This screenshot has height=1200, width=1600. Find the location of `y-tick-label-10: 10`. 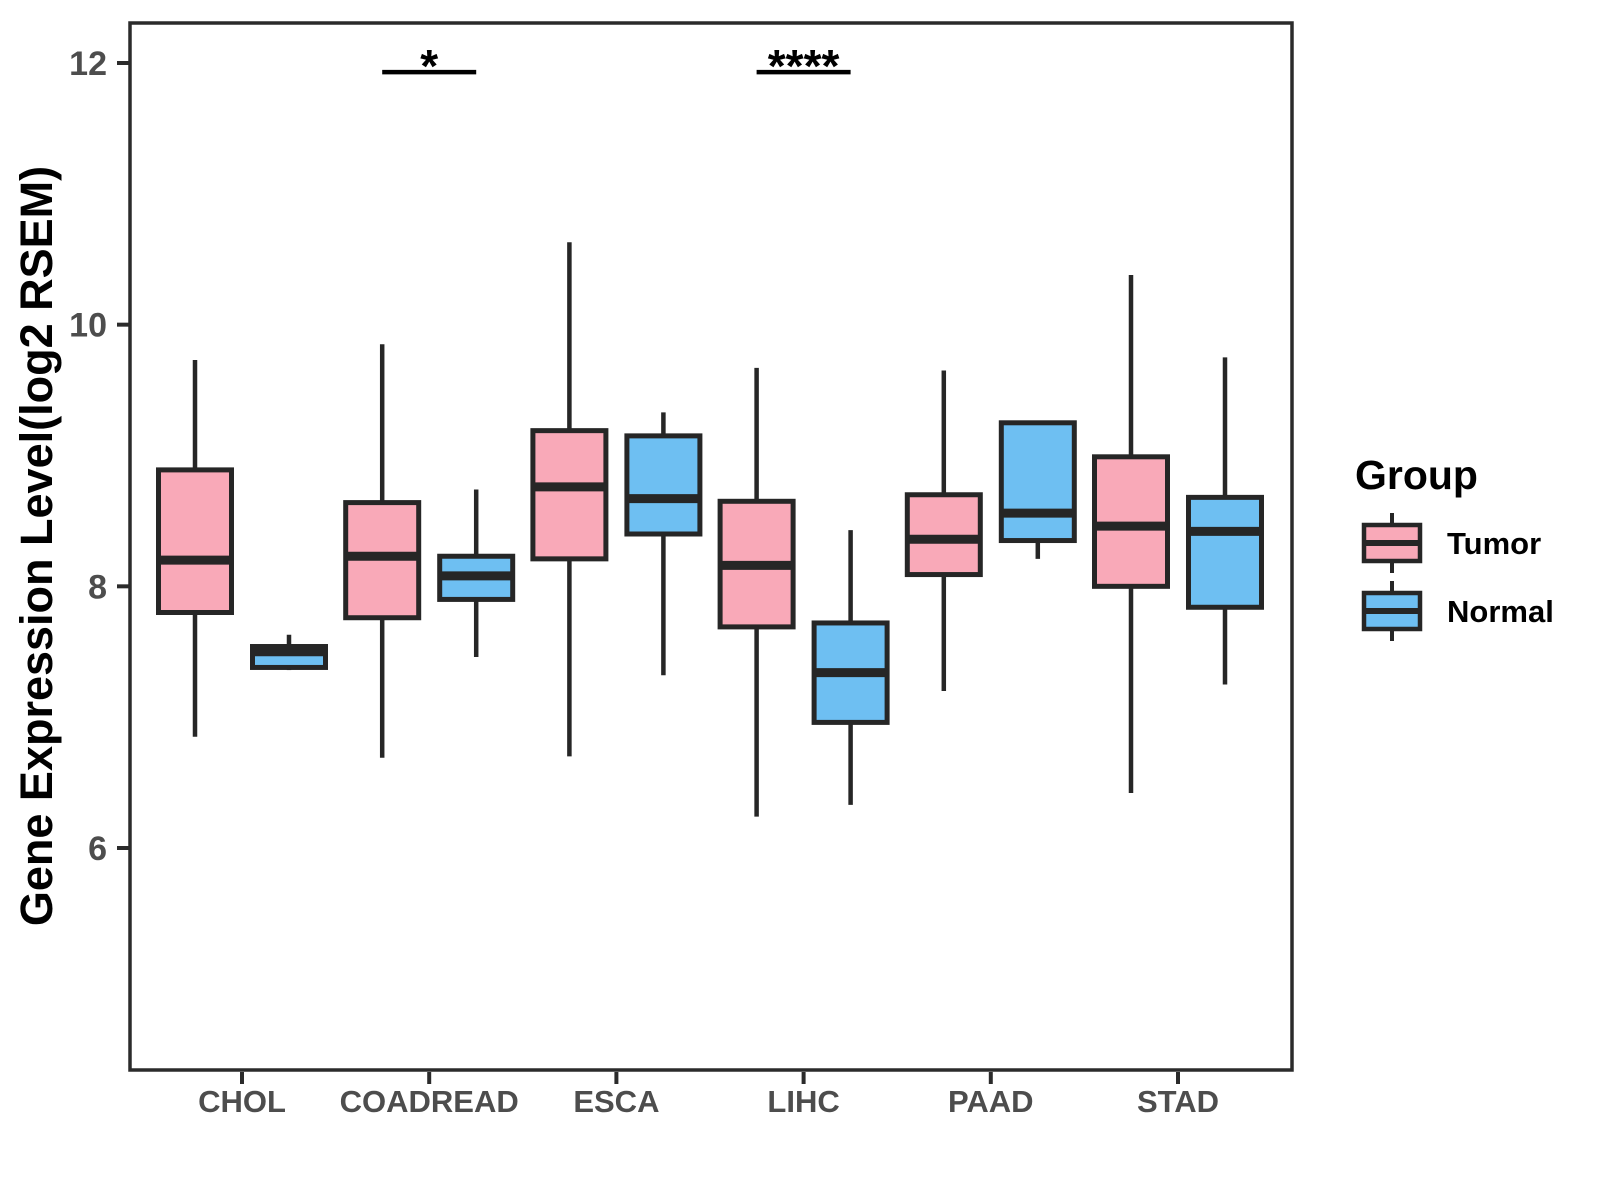

y-tick-label-10: 10 is located at coordinates (88, 326).